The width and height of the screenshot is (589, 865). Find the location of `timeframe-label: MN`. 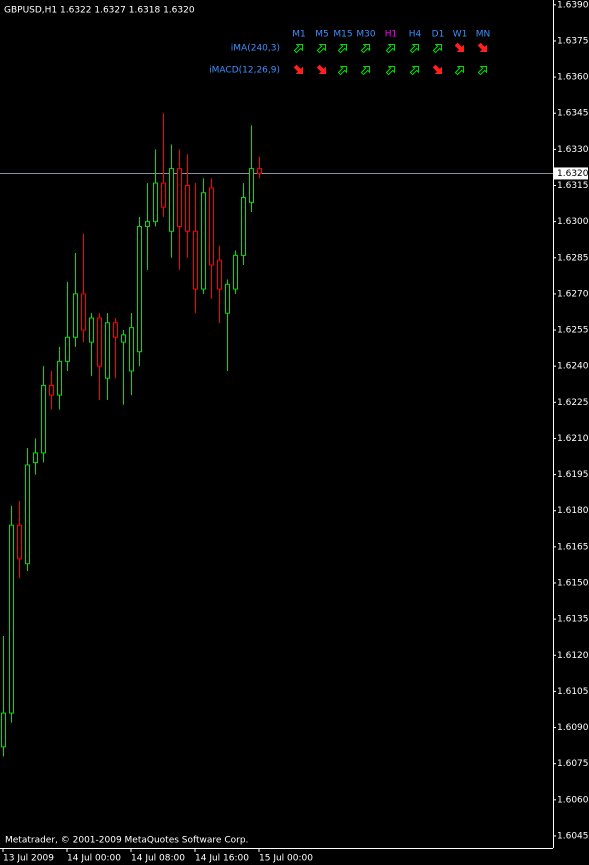

timeframe-label: MN is located at coordinates (483, 35).